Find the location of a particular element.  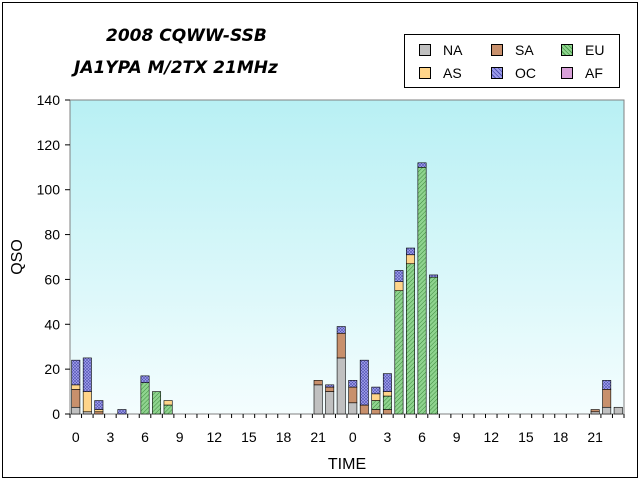

legend-label-af: AF is located at coordinates (594, 73).